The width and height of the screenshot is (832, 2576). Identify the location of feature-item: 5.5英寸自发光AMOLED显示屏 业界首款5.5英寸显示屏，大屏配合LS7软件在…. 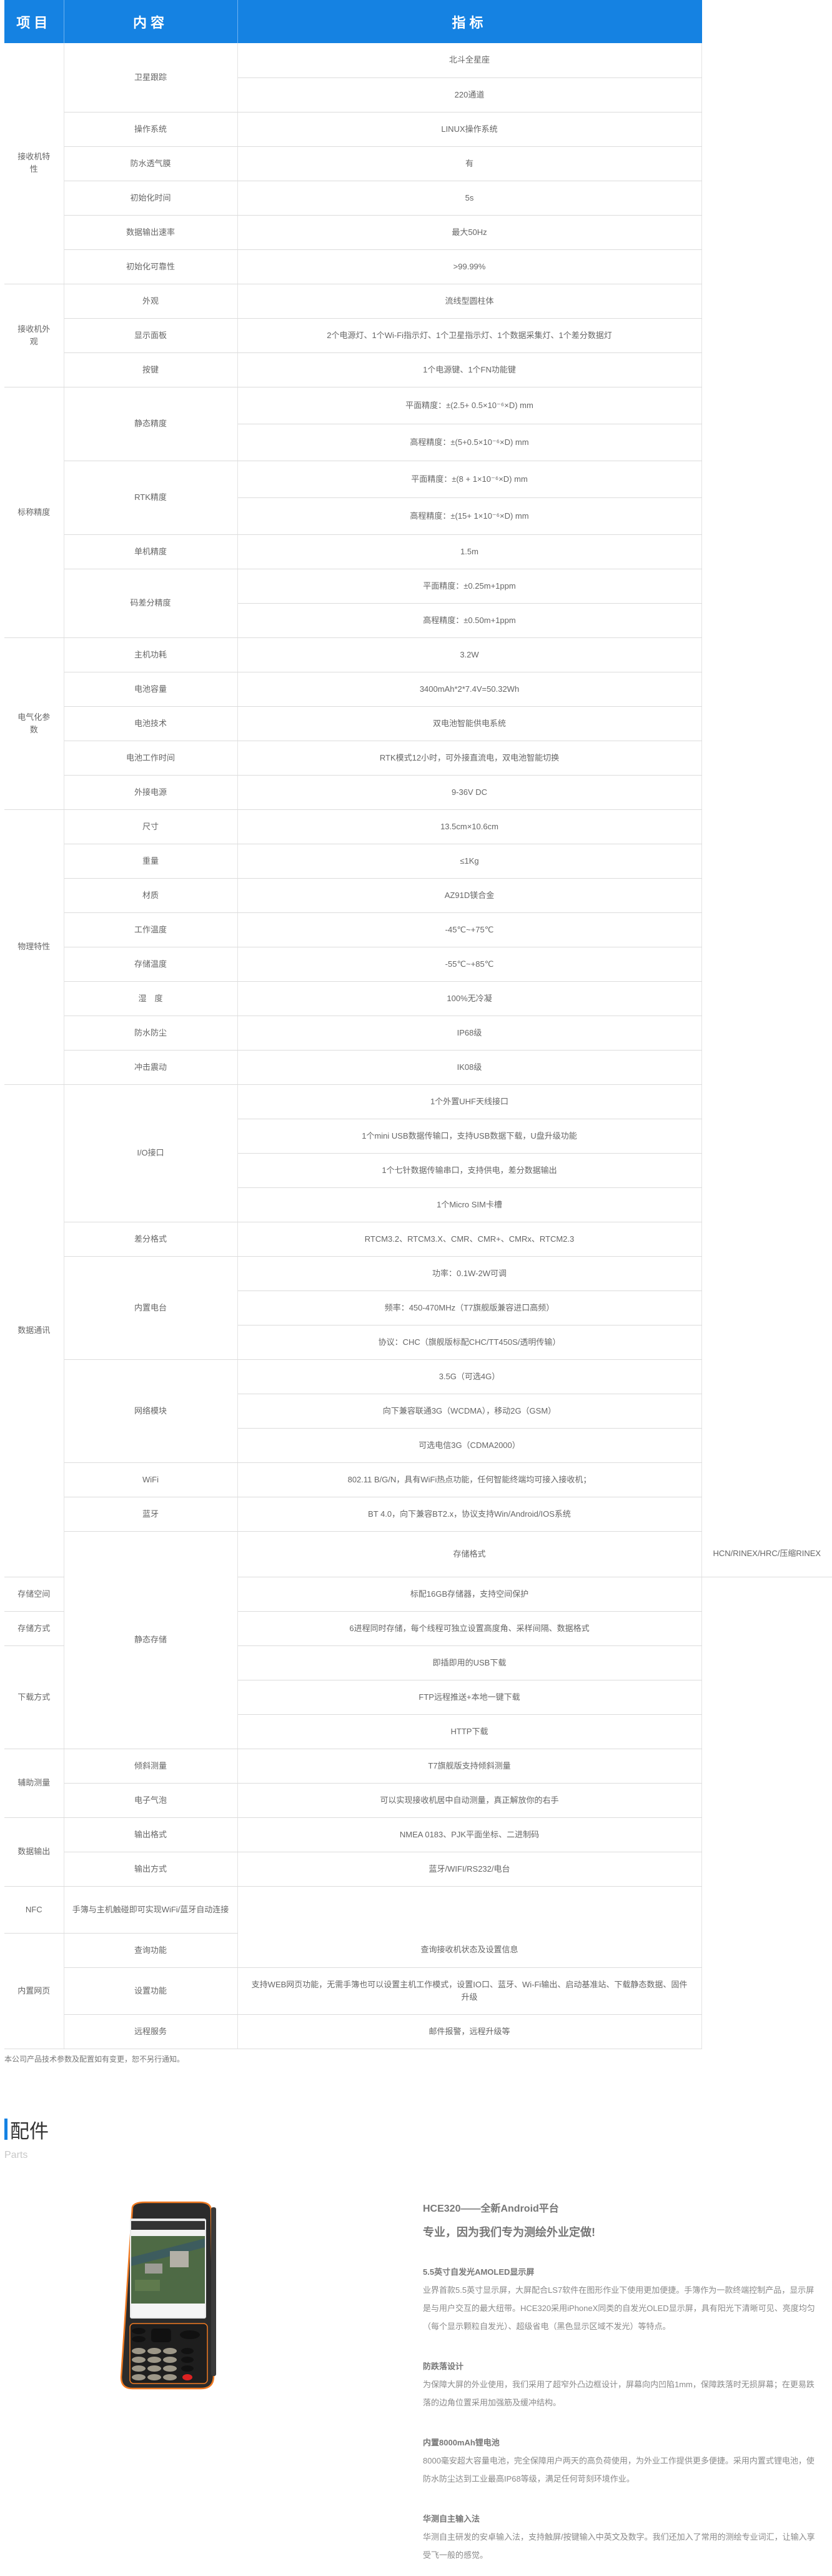
(621, 2300).